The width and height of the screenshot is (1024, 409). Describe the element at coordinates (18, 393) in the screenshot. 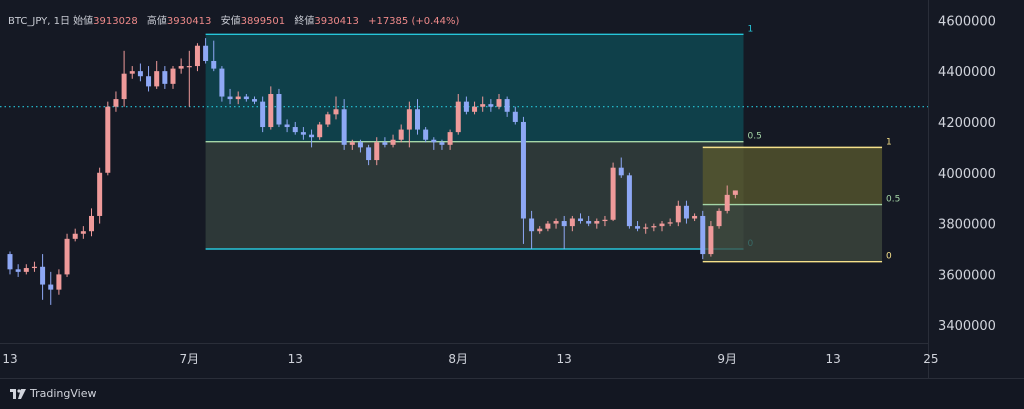

I see `tradingview-logo-icon` at that location.